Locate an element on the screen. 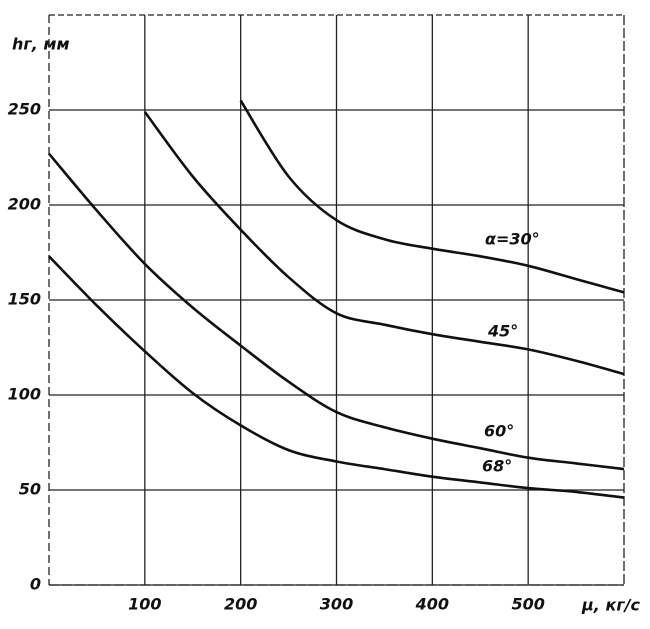 The width and height of the screenshot is (650, 629). y-tick-label: 250 is located at coordinates (24, 109).